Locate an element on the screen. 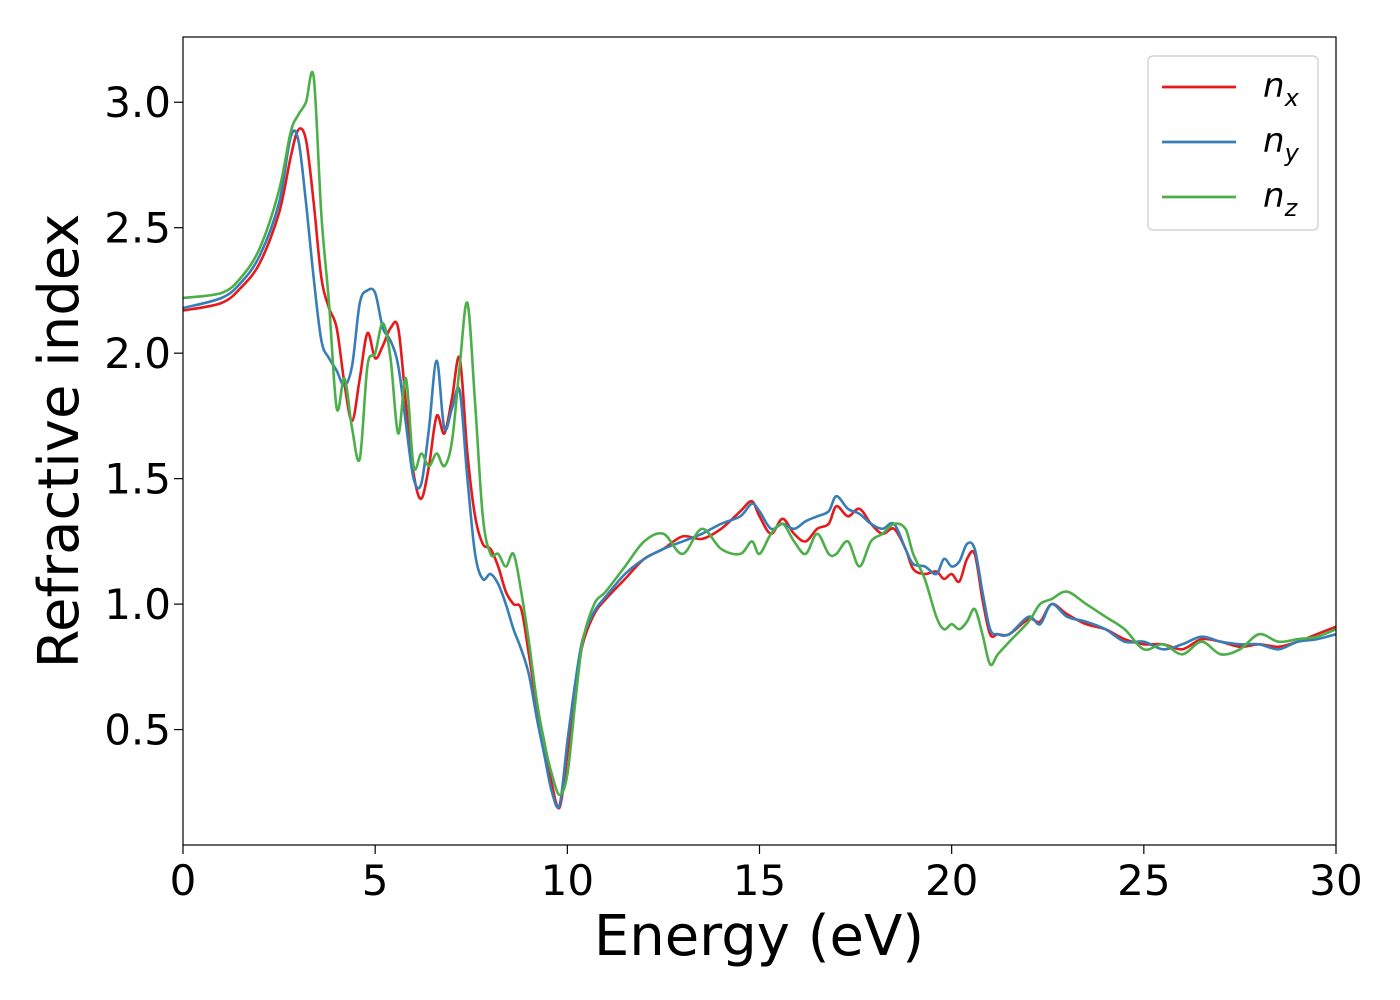 This screenshot has width=1400, height=1000. y-tick-label: 2.0 is located at coordinates (137, 353).